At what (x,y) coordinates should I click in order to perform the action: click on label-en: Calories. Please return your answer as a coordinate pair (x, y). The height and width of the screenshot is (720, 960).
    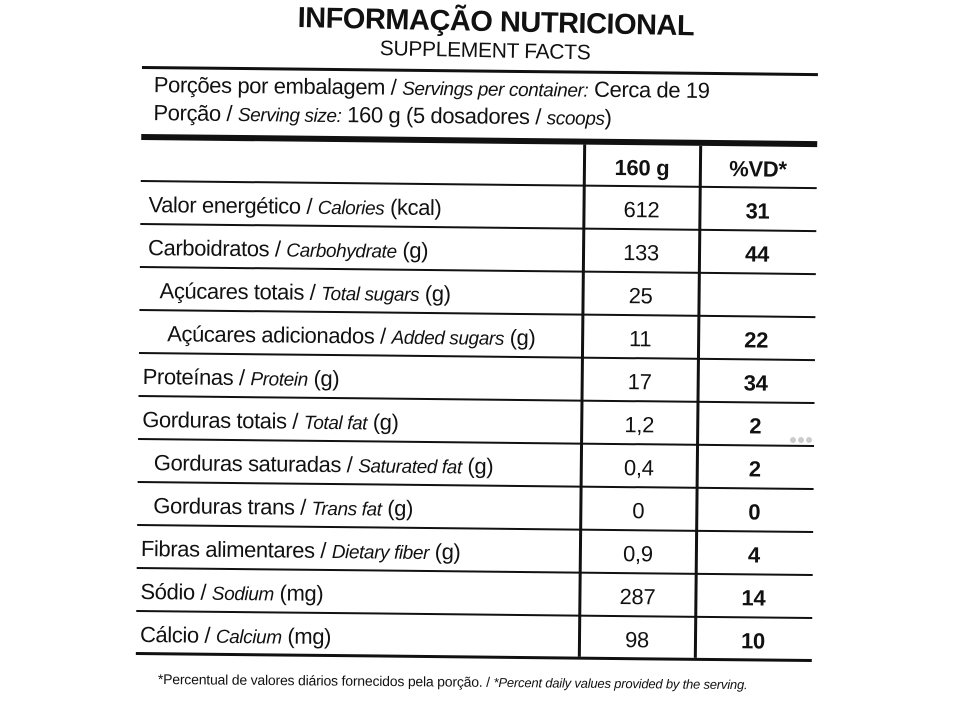
    Looking at the image, I should click on (351, 208).